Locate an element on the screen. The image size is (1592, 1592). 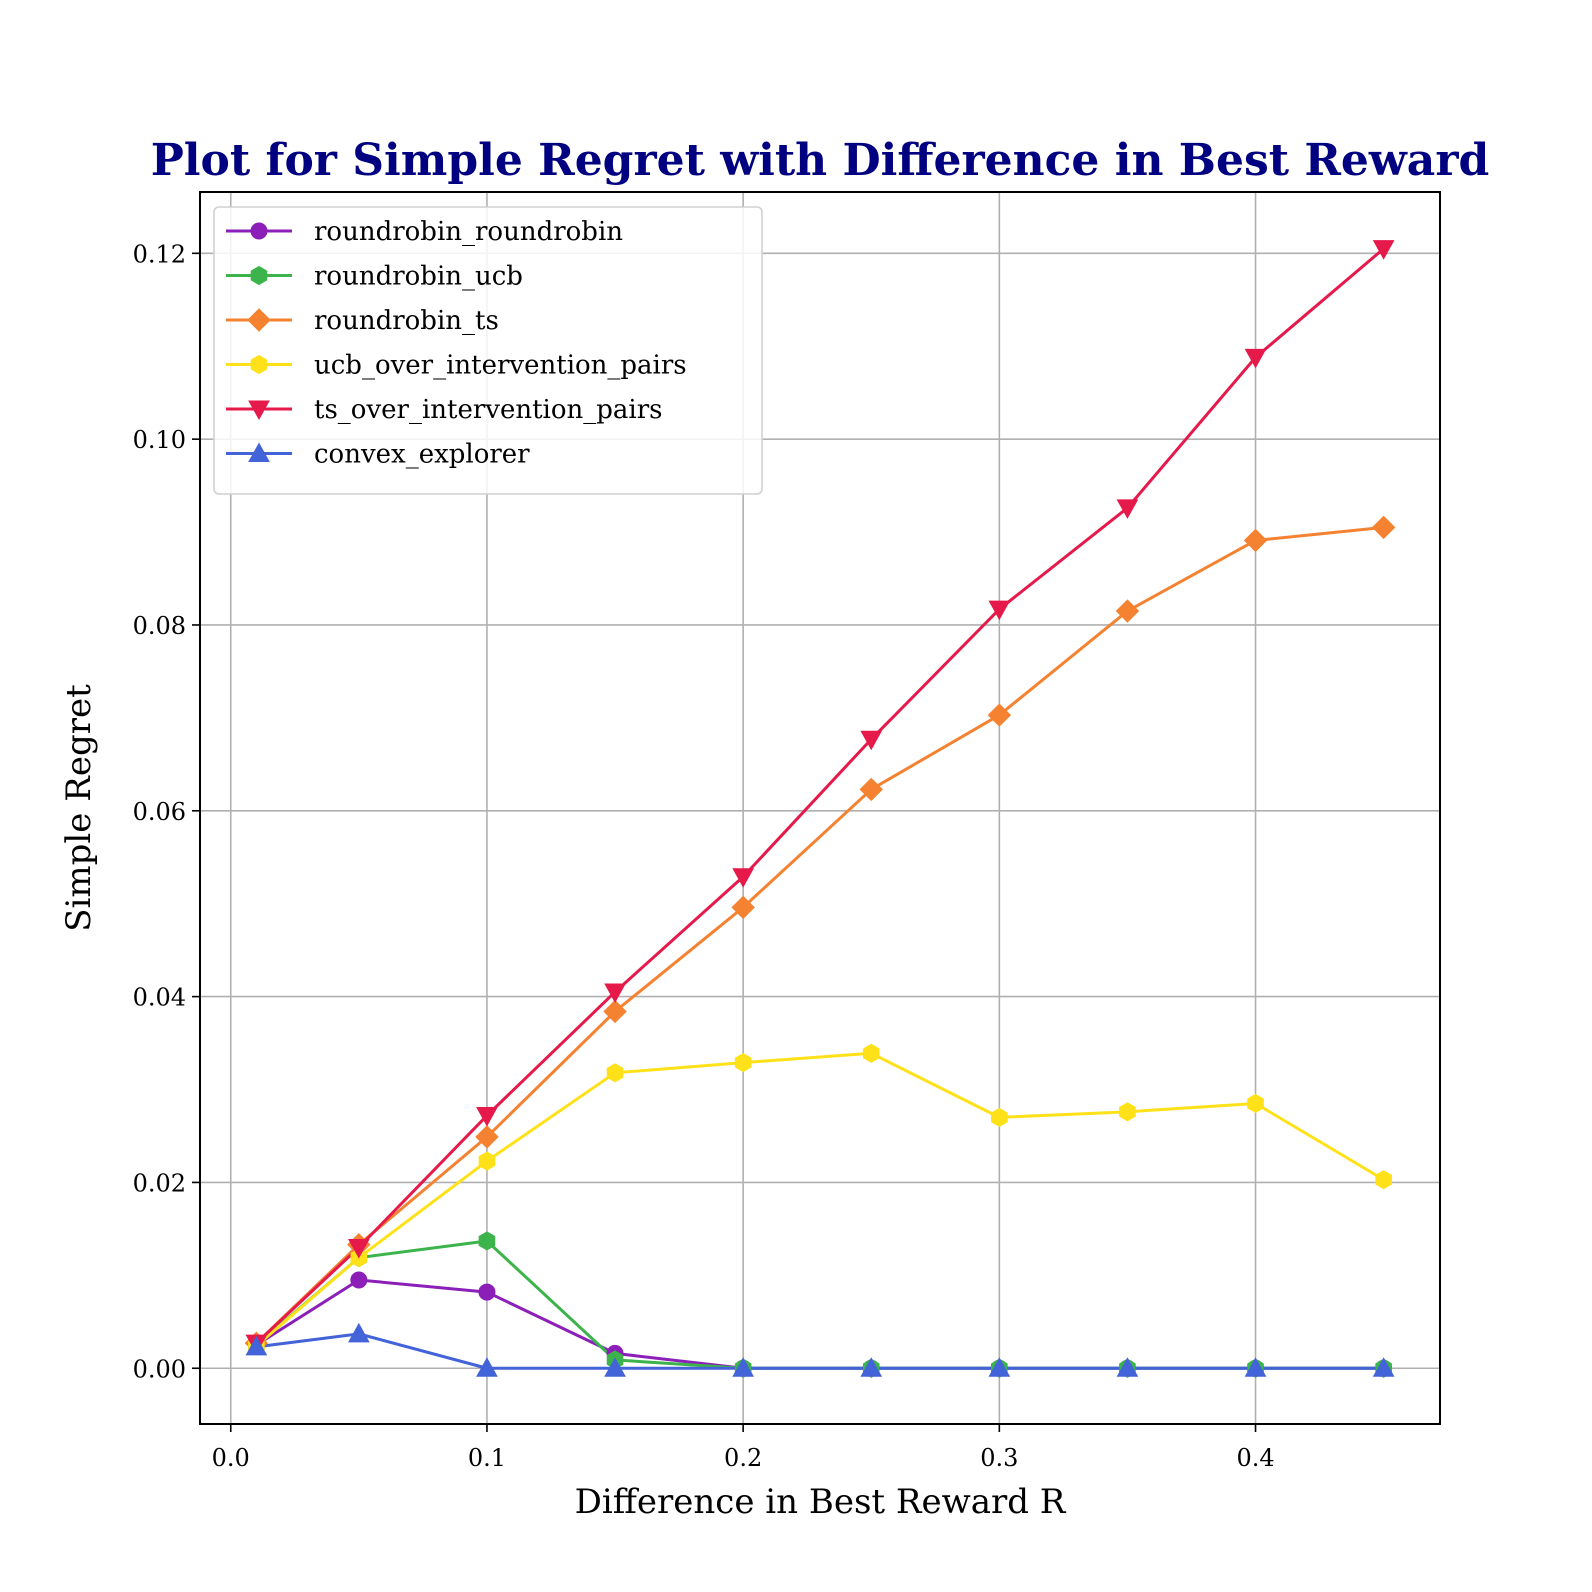
x-axis-ticks: 0.0 0.1 0.2 0.3 0.4 is located at coordinates (743, 1448).